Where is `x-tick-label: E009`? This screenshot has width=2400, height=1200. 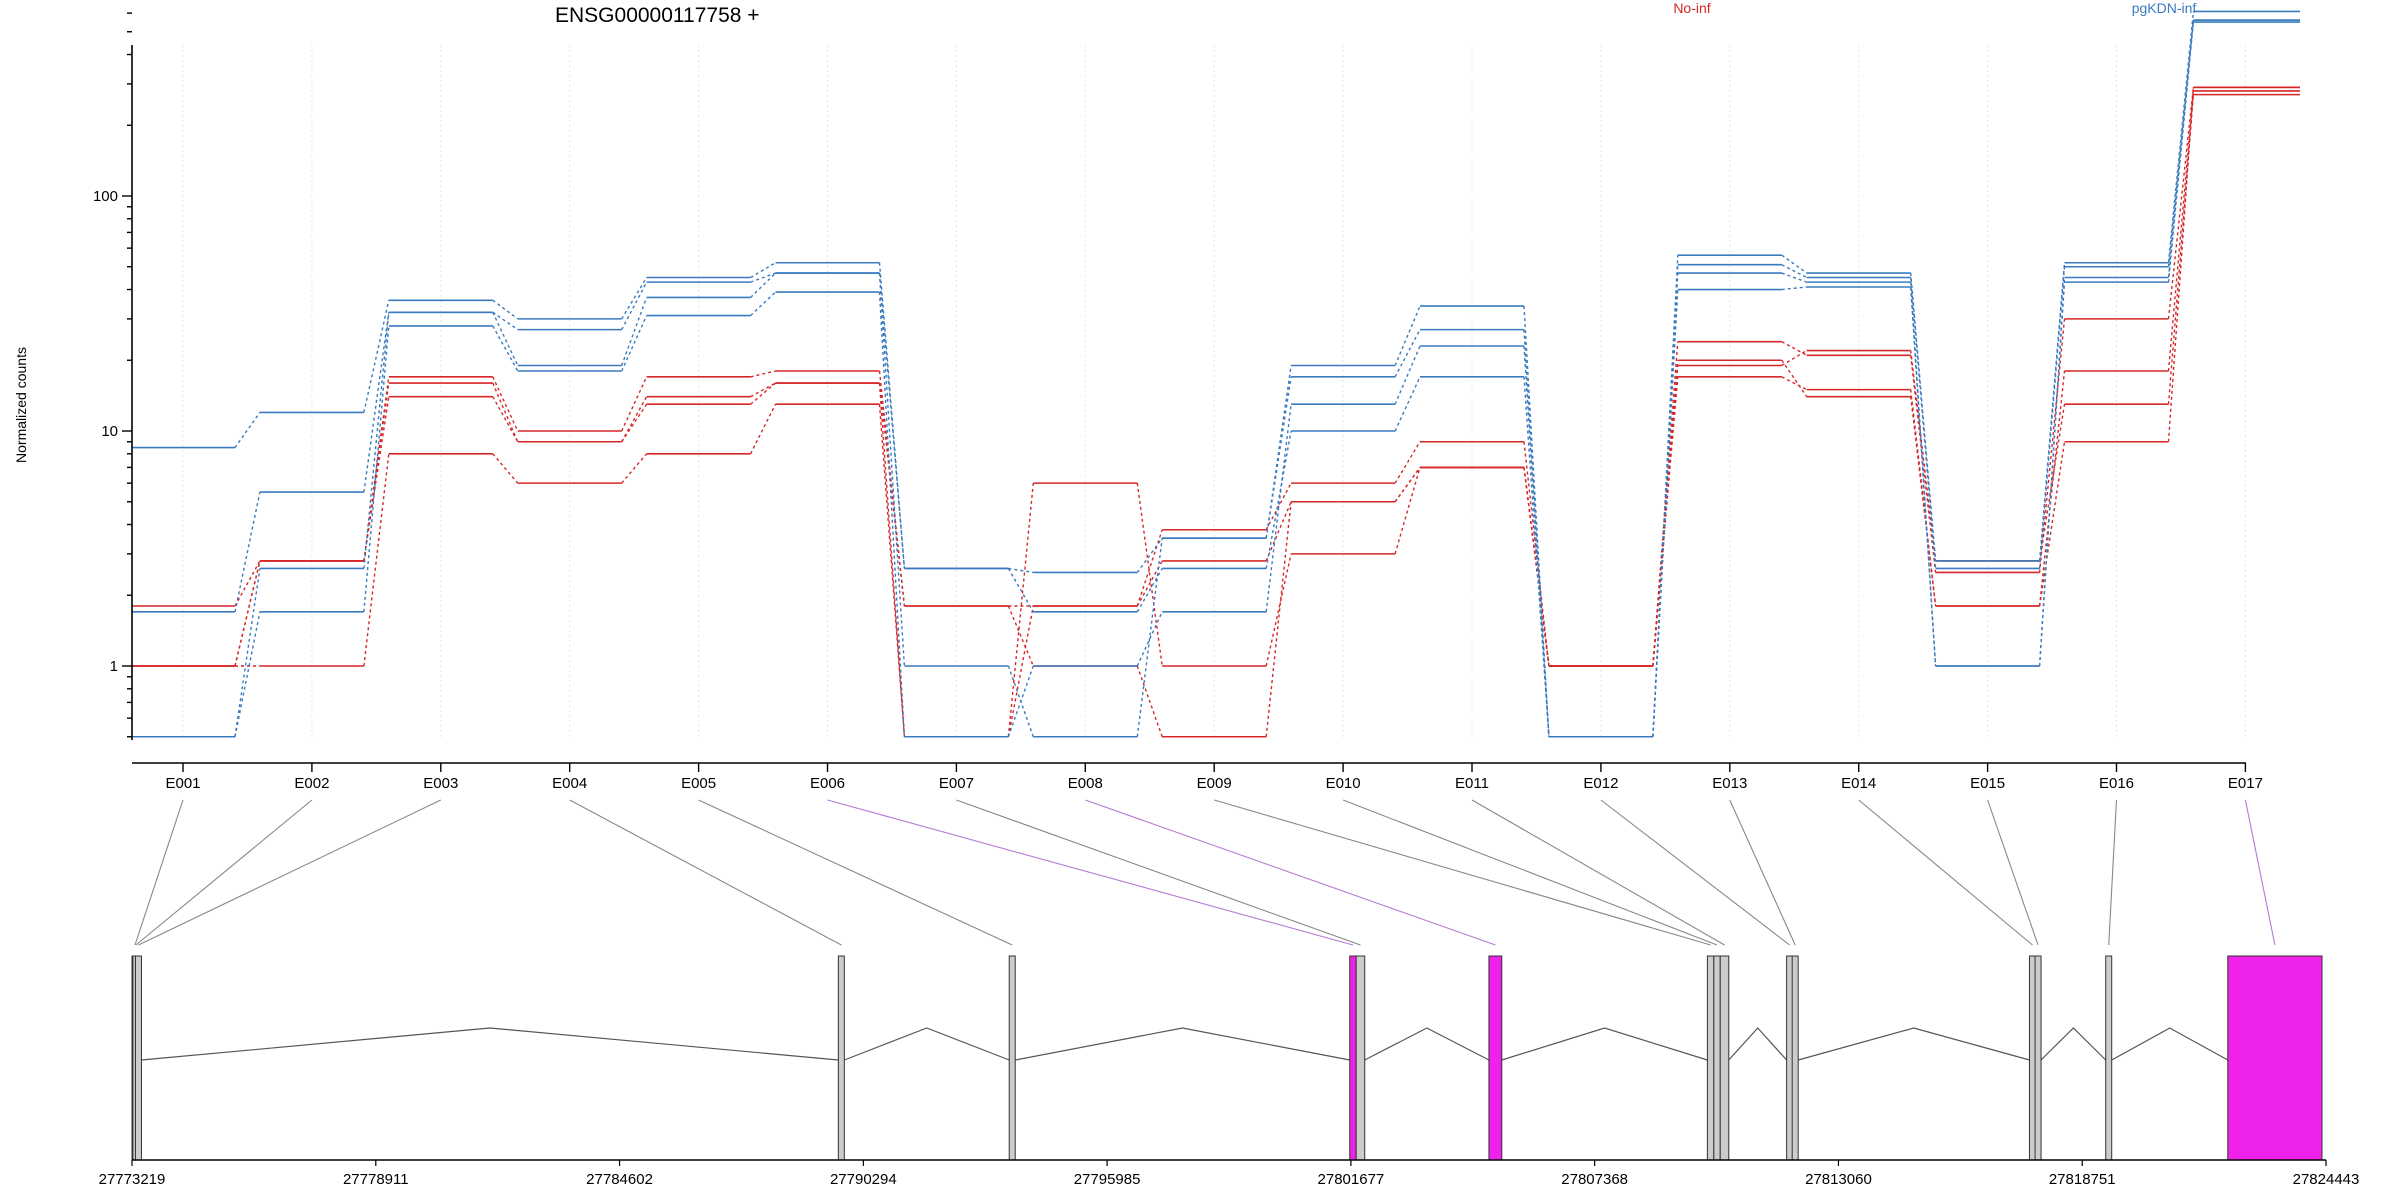 x-tick-label: E009 is located at coordinates (1214, 783).